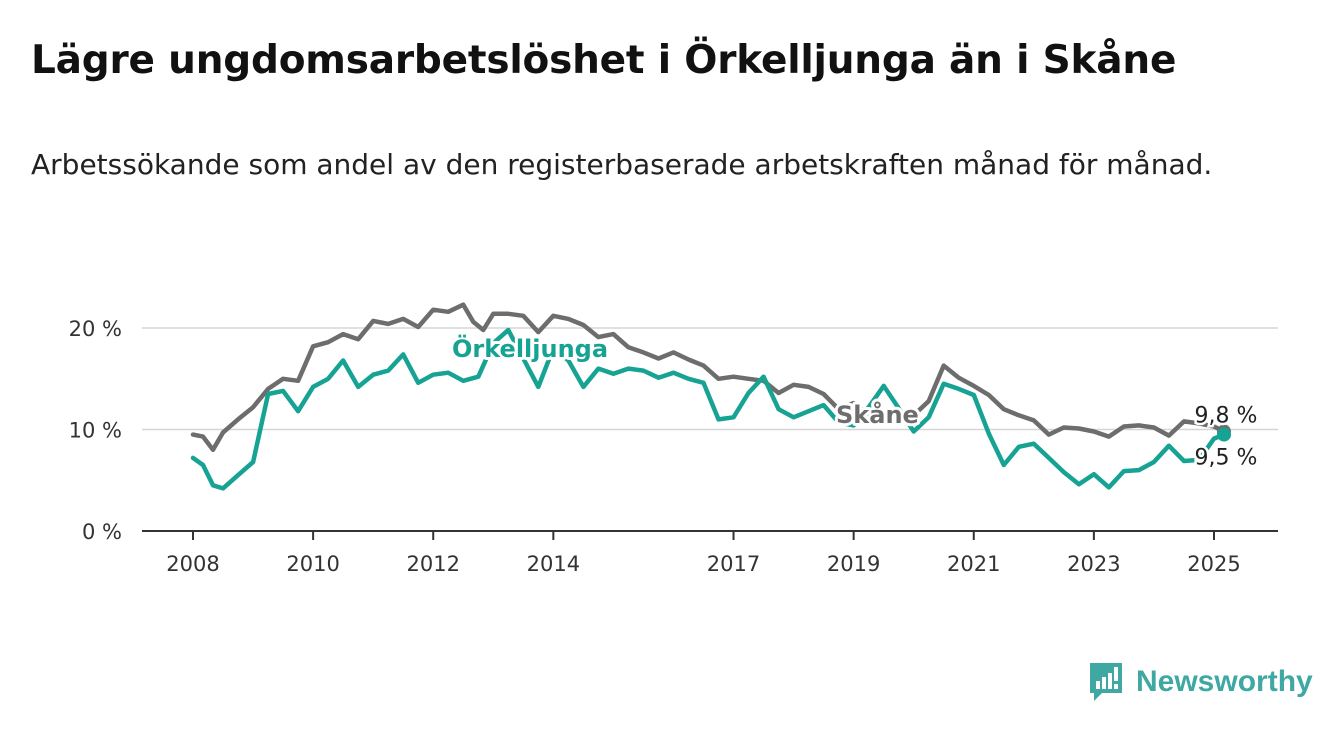 The width and height of the screenshot is (1340, 734). Describe the element at coordinates (312, 564) in the screenshot. I see `x-tick-label: 2010` at that location.